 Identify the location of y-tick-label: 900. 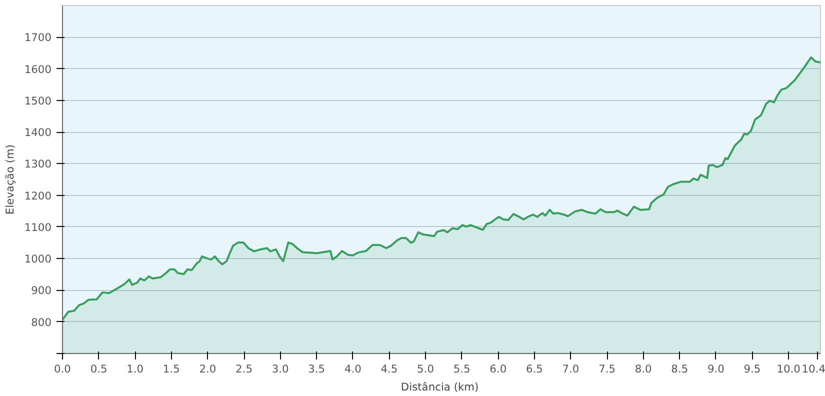
(41, 291).